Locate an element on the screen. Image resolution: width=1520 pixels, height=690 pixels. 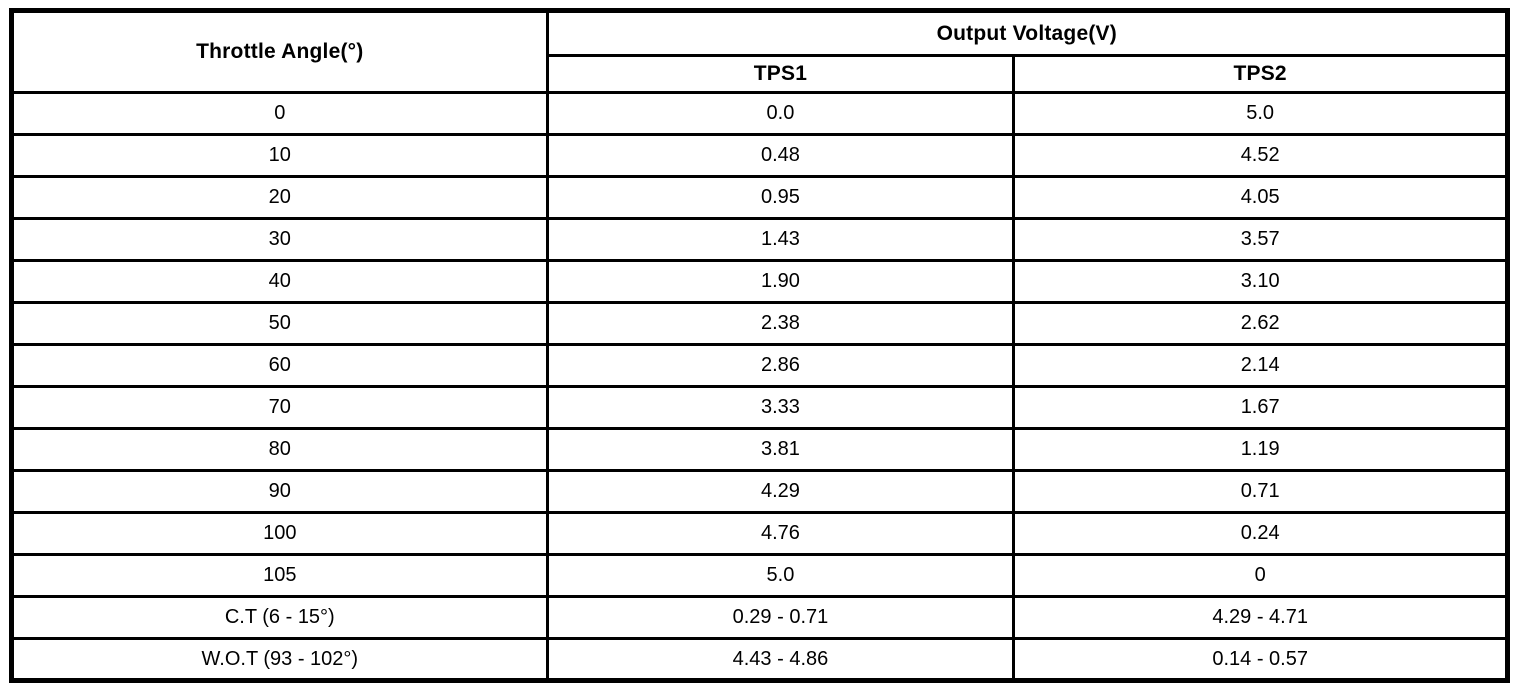
throttle-angle-cell: 10 is located at coordinates (279, 155).